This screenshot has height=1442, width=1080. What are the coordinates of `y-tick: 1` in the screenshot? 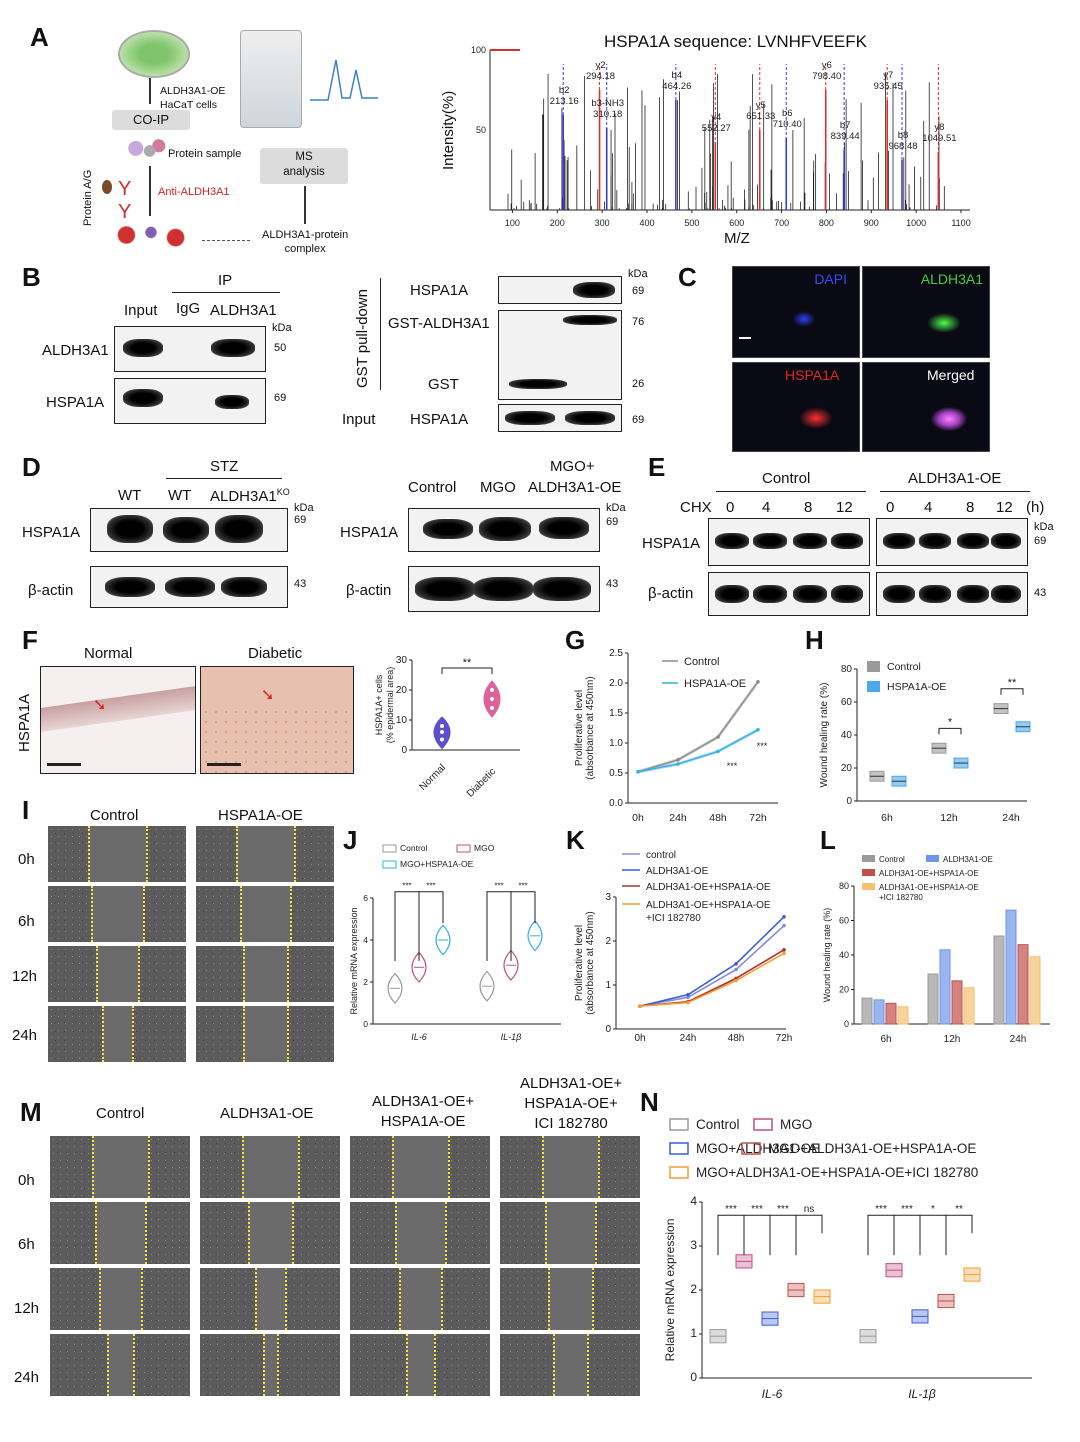 It's located at (693, 1333).